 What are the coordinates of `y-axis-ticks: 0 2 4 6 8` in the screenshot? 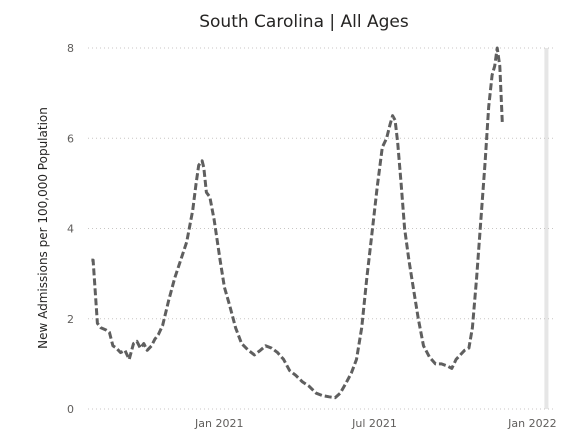 It's located at (70, 229).